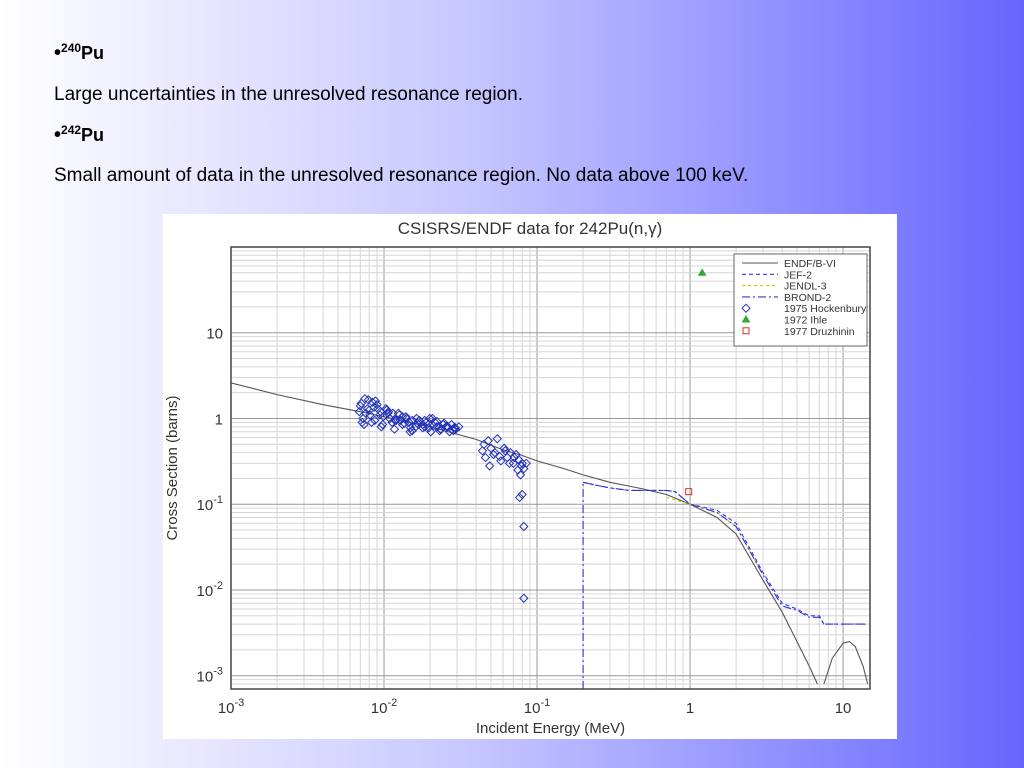 The width and height of the screenshot is (1024, 768). Describe the element at coordinates (537, 707) in the screenshot. I see `x-tick-label: 10⁻¹` at that location.